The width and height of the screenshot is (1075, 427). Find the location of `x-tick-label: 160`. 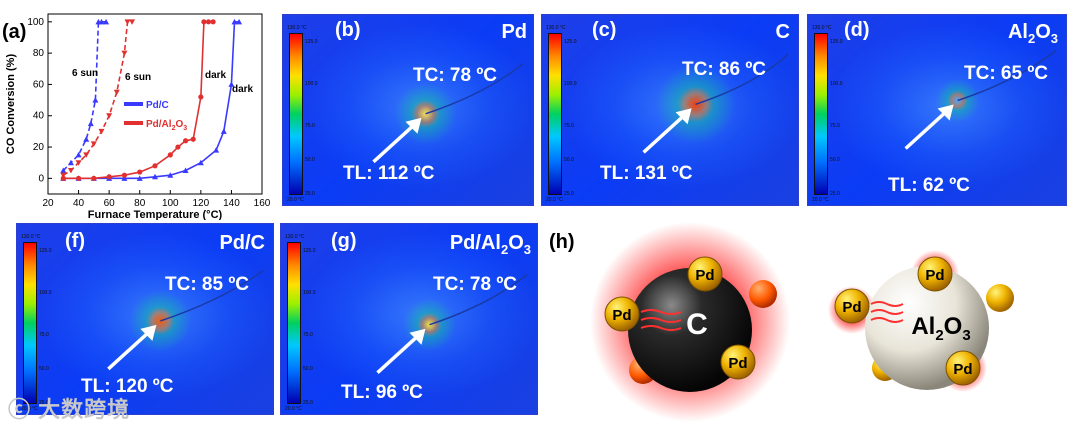

x-tick-label: 160 is located at coordinates (262, 203).